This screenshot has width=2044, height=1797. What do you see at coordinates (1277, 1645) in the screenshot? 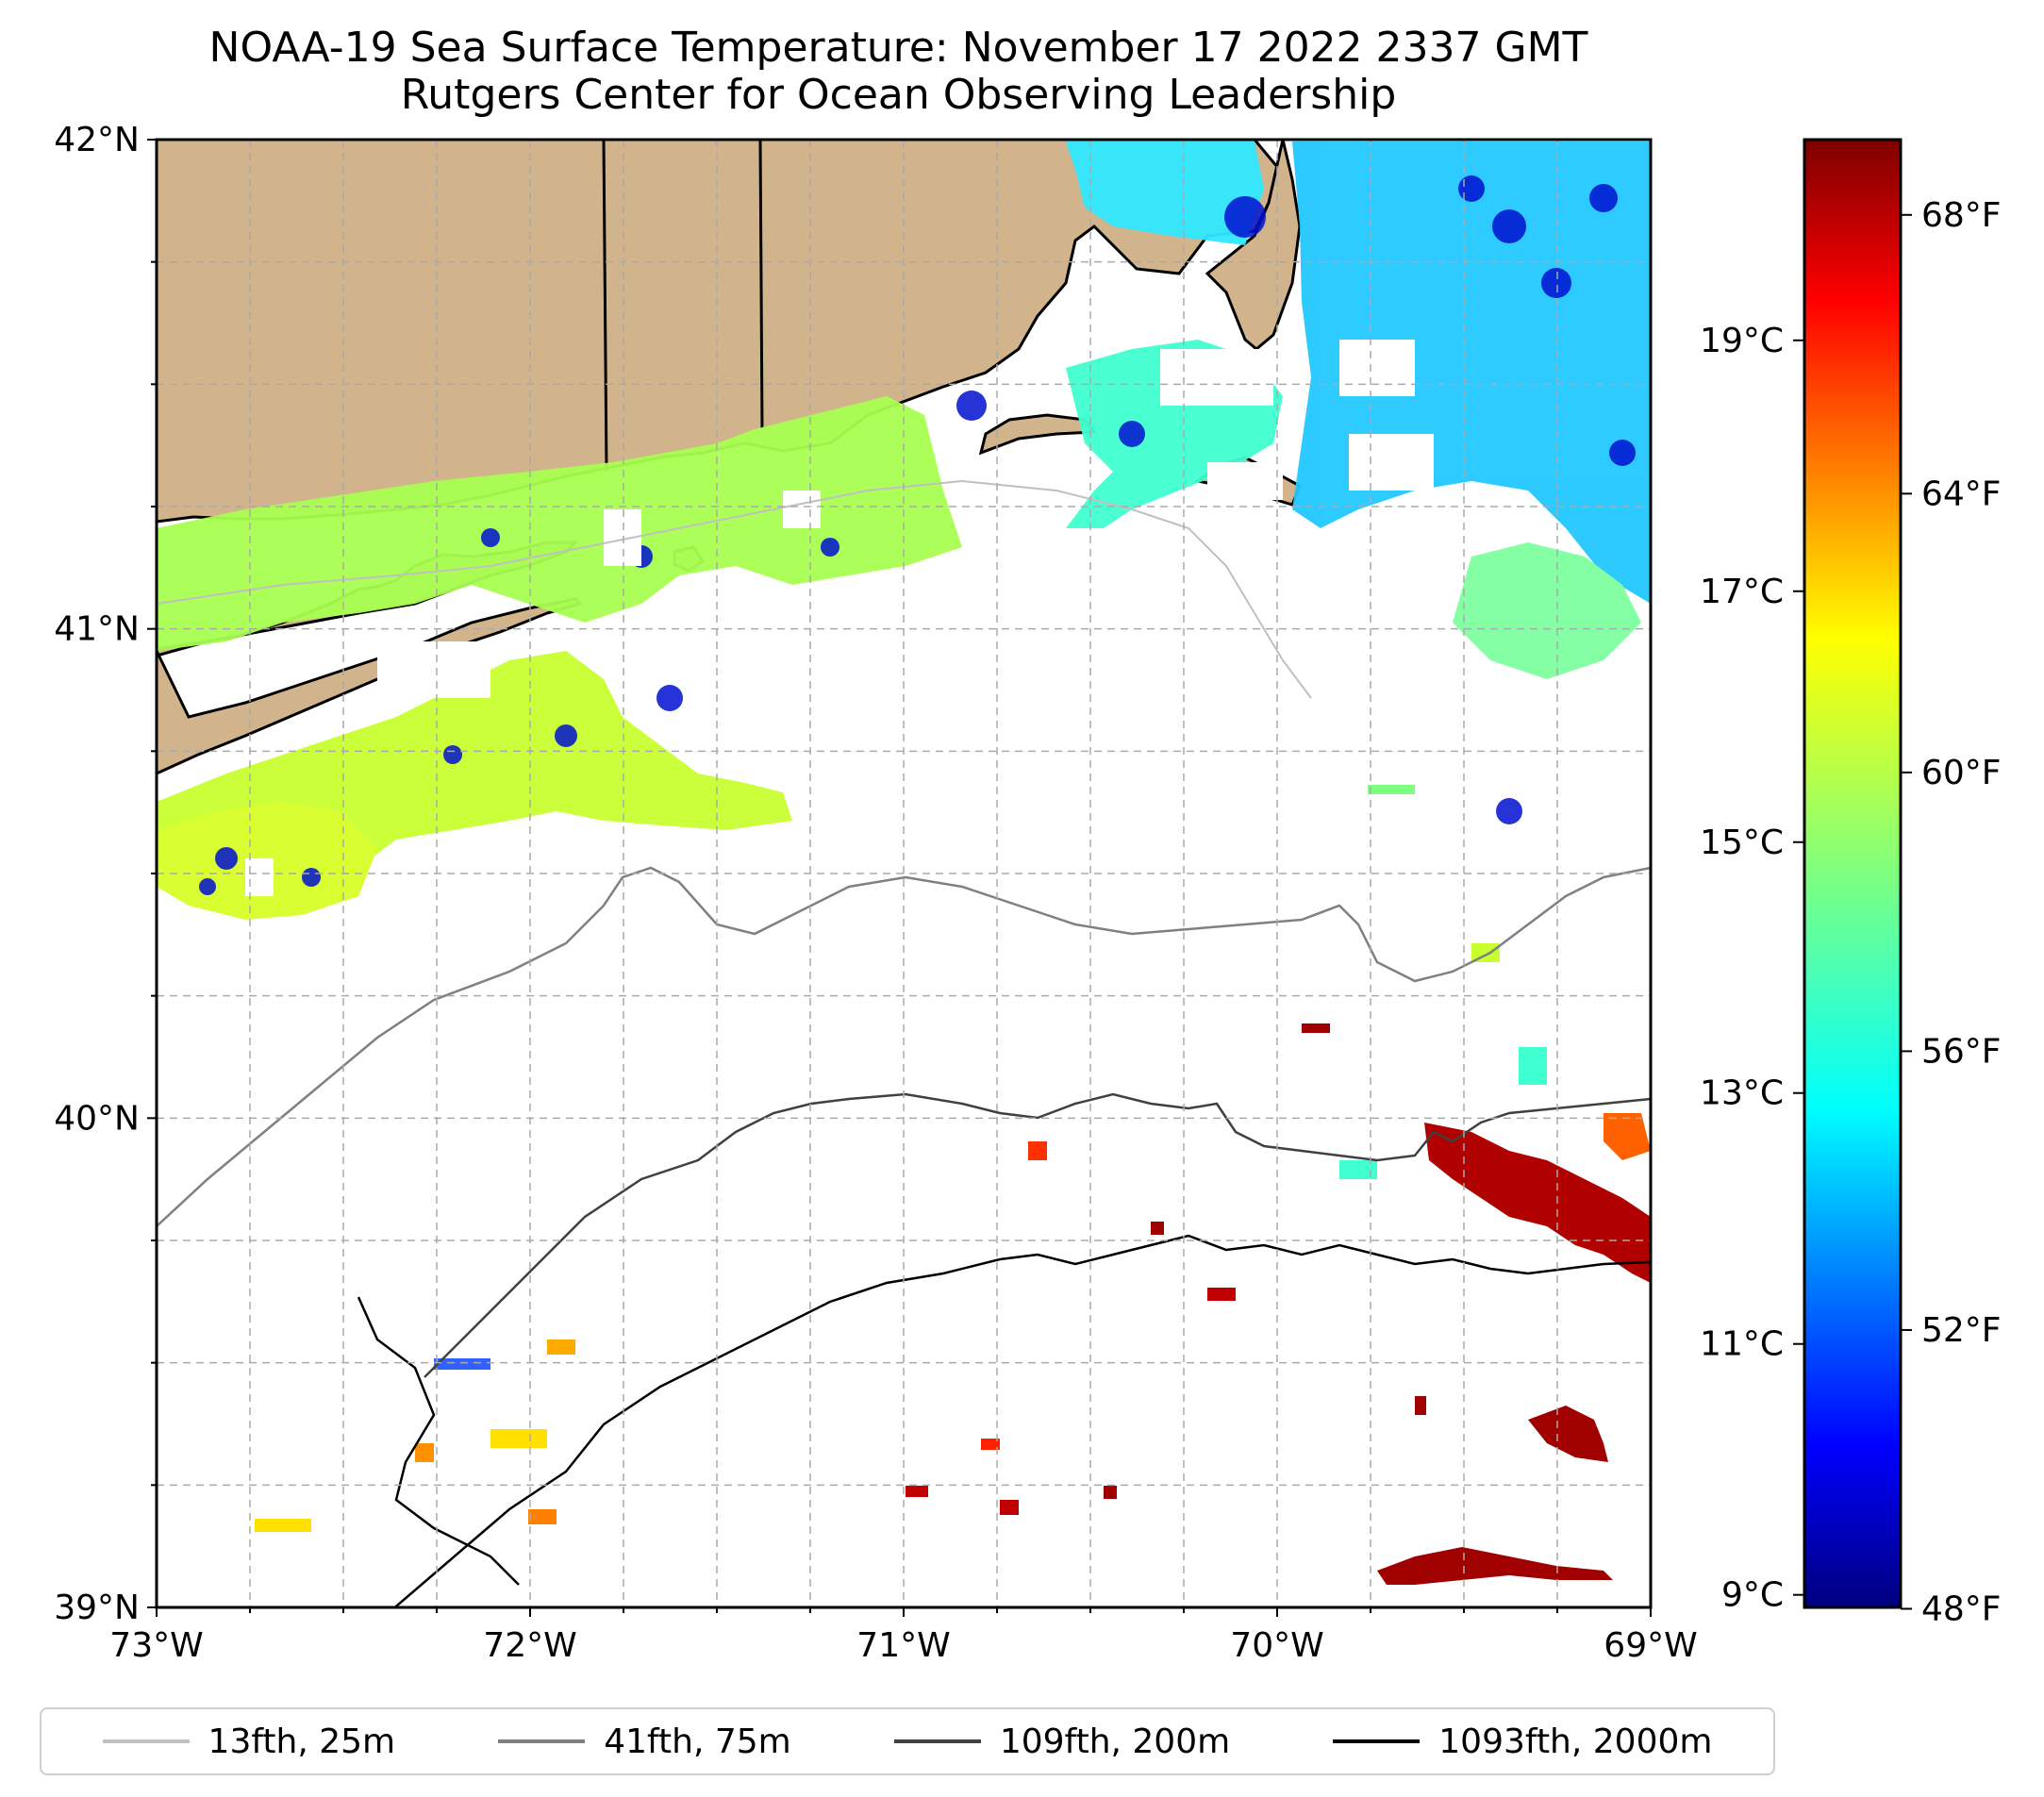
I see `lon-tick-label: 70°W` at bounding box center [1277, 1645].